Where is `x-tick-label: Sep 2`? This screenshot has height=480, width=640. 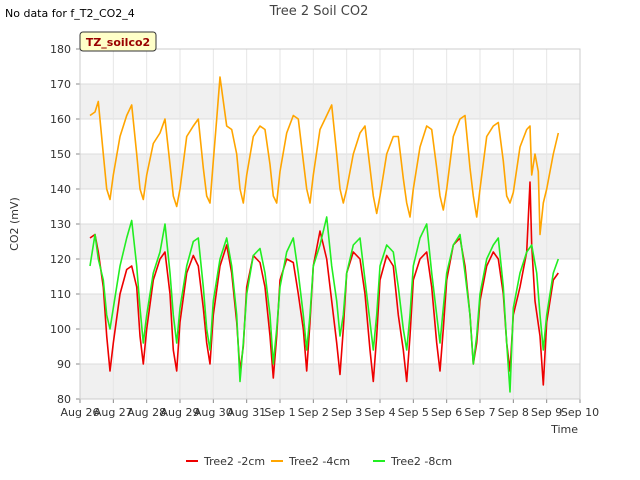 x-tick-label: Sep 2 is located at coordinates (313, 412).